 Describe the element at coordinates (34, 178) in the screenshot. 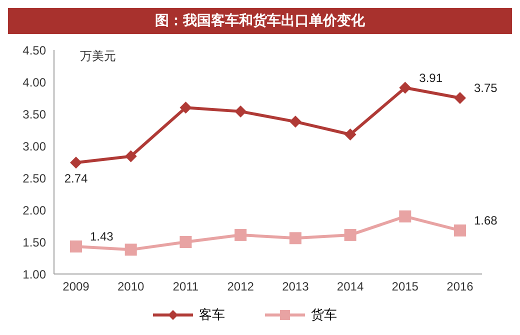

I see `y-tick-label: 2.50` at that location.